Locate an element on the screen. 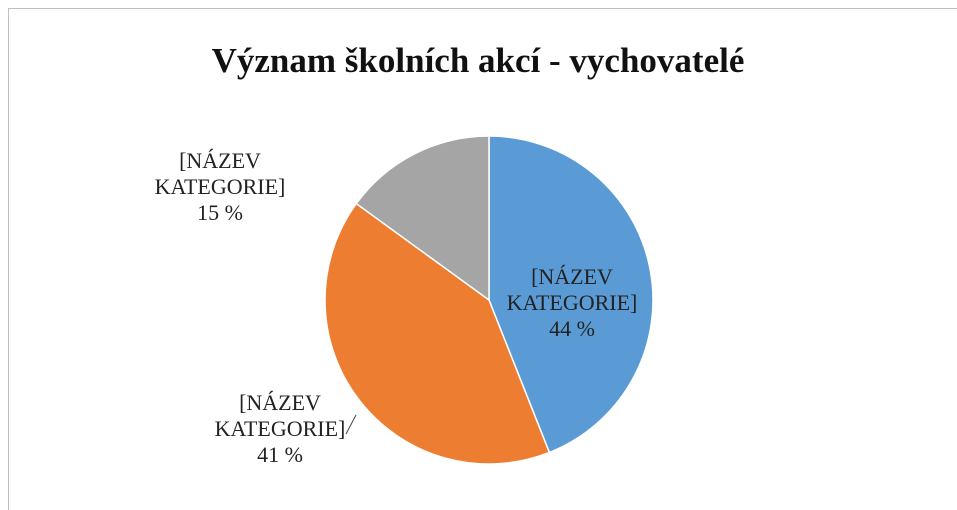  value-label: 41 % is located at coordinates (280, 454).